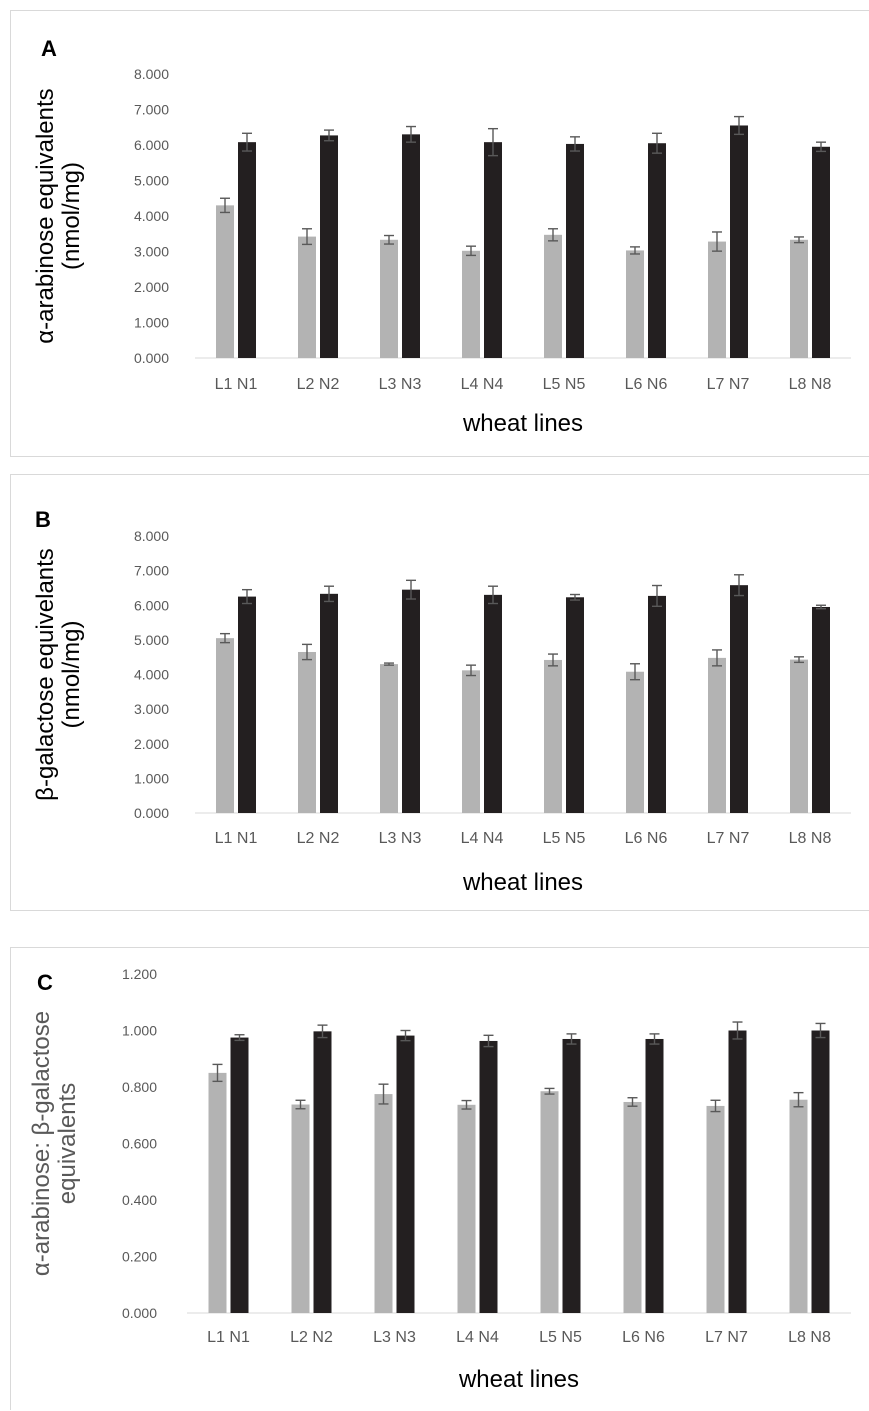  I want to click on y-tick-label-c: 1.200, so click(139, 974).